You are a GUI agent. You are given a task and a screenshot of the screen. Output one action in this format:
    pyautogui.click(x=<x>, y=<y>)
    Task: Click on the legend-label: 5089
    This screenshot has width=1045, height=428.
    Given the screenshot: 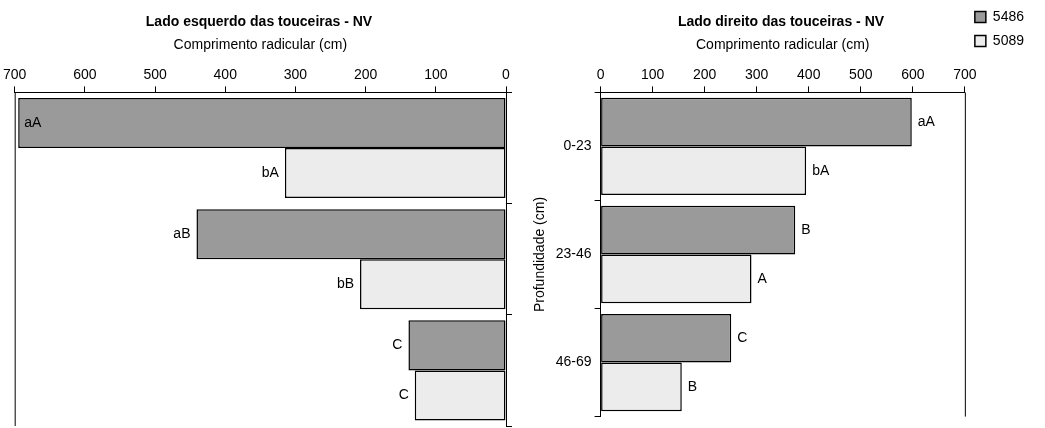 What is the action you would take?
    pyautogui.click(x=1008, y=39)
    